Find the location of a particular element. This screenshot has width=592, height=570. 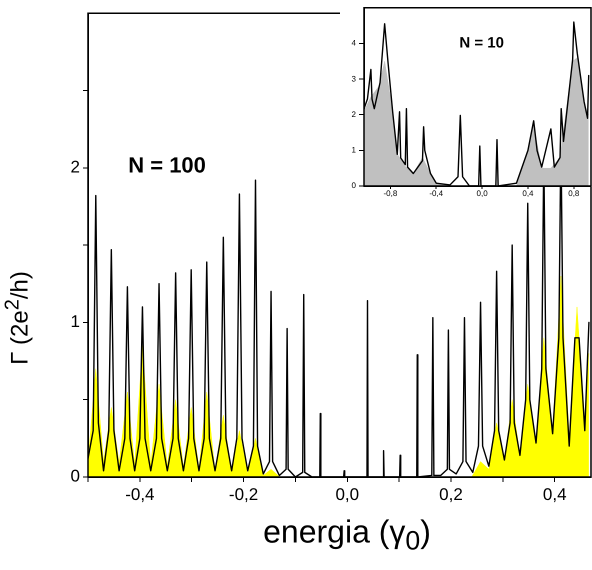

x-tick-label: -0,2 is located at coordinates (243, 494).